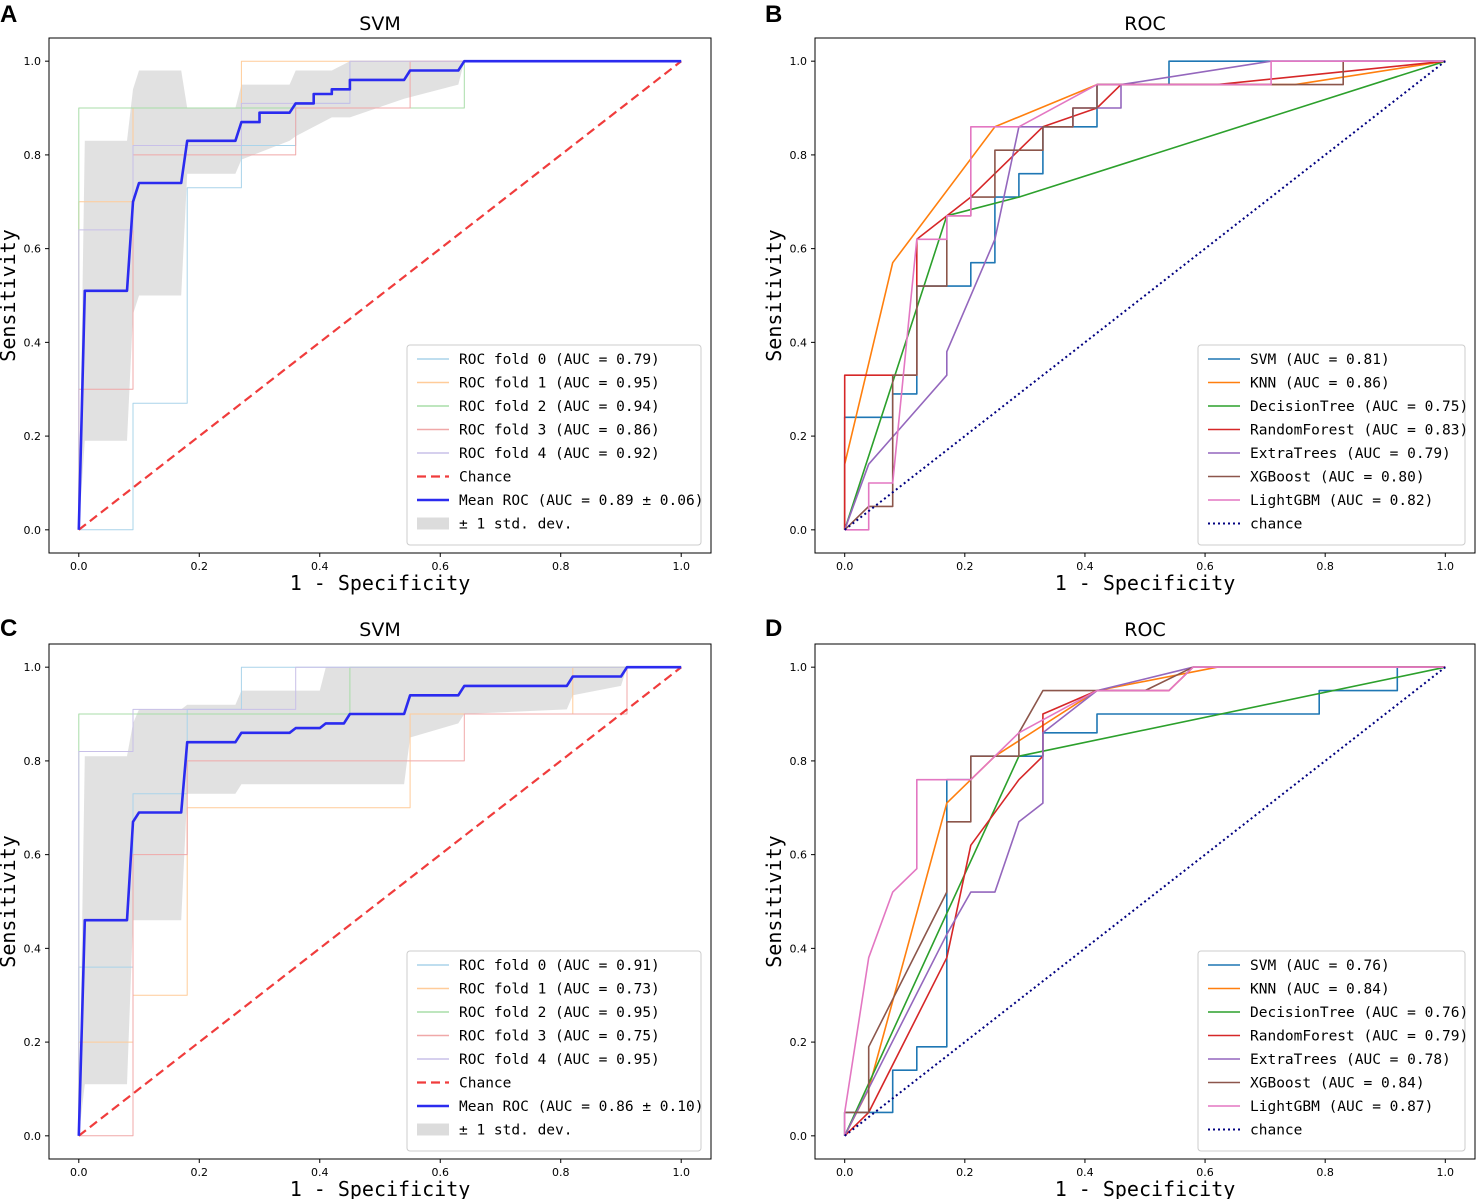 The width and height of the screenshot is (1477, 1199). I want to click on legend-entry: ROC fold 1 (AUC = 0.95), so click(559, 384).